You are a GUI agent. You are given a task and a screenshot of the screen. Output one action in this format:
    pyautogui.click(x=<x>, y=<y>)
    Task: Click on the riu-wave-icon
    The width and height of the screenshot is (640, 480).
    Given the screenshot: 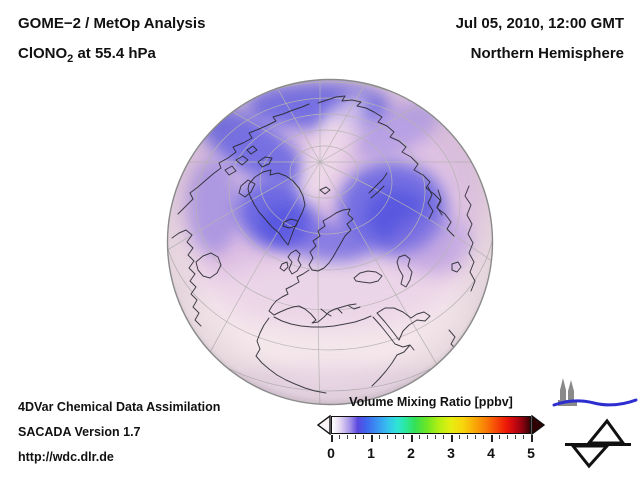 What is the action you would take?
    pyautogui.click(x=595, y=402)
    